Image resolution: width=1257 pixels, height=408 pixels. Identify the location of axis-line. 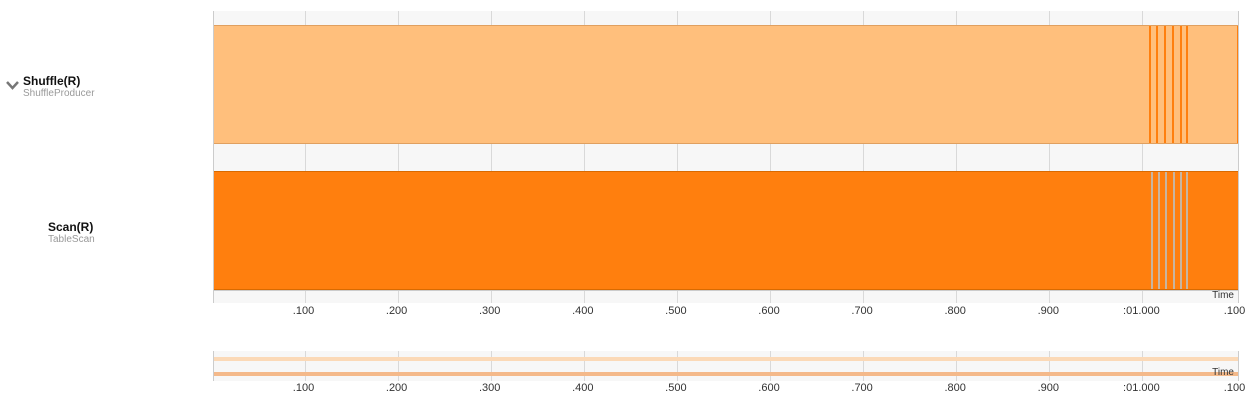
(726, 290).